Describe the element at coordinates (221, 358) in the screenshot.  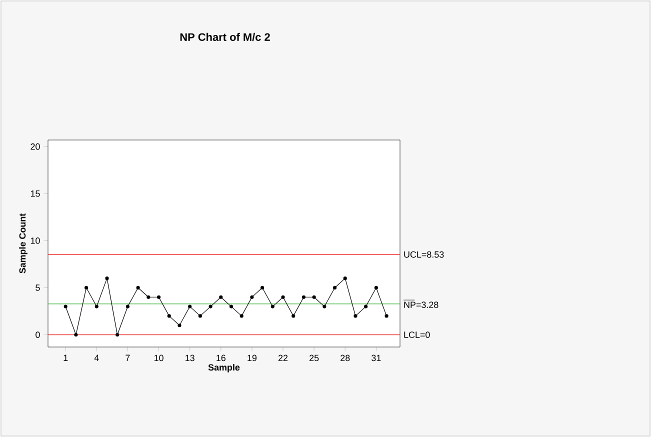
I see `x-tick-label: 16` at that location.